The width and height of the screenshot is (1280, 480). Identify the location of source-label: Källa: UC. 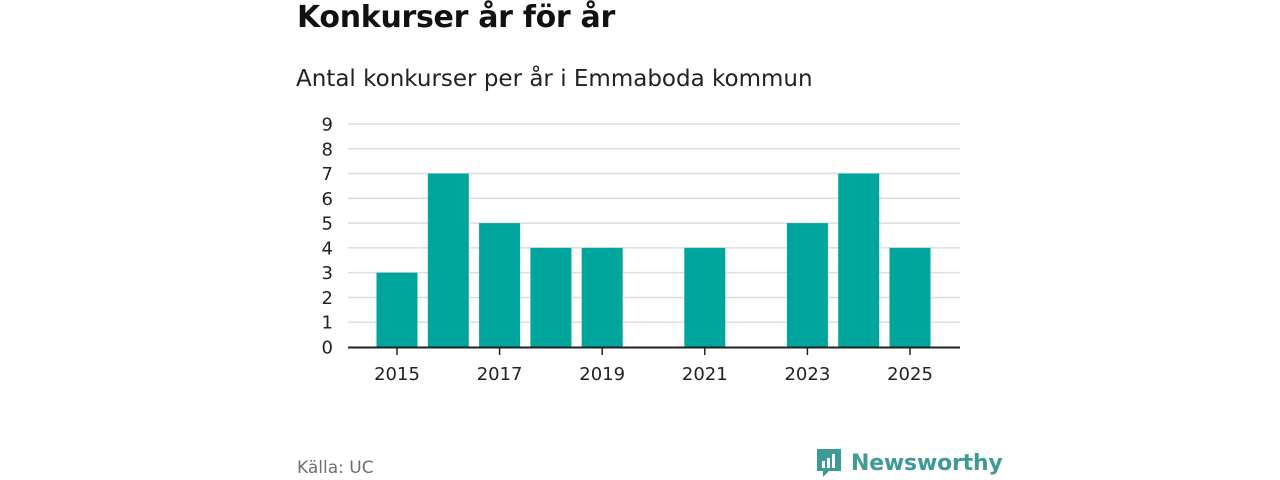
(335, 468).